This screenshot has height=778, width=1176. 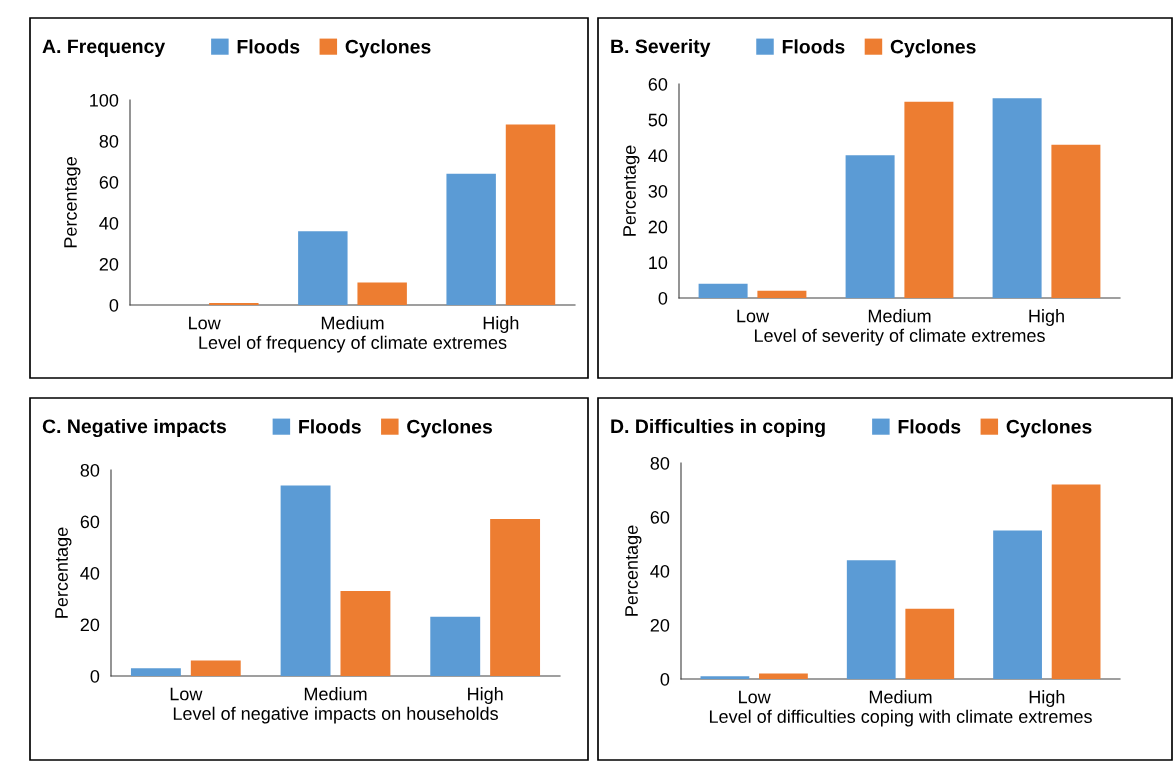 I want to click on x-axis-title: Level of severity of climate extremes, so click(x=899, y=337).